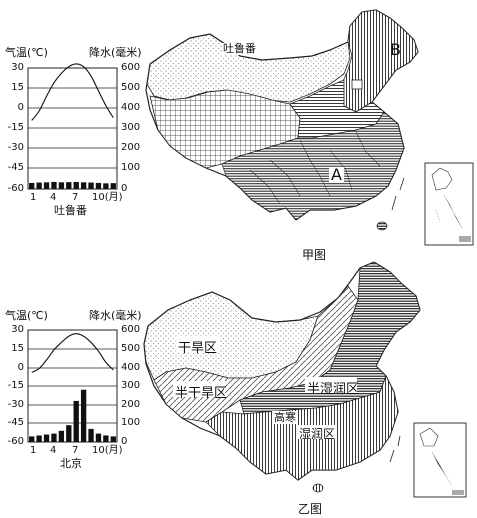 The image size is (477, 518). What do you see at coordinates (107, 450) in the screenshot?
I see `chart2-x-tick: 10(月)` at bounding box center [107, 450].